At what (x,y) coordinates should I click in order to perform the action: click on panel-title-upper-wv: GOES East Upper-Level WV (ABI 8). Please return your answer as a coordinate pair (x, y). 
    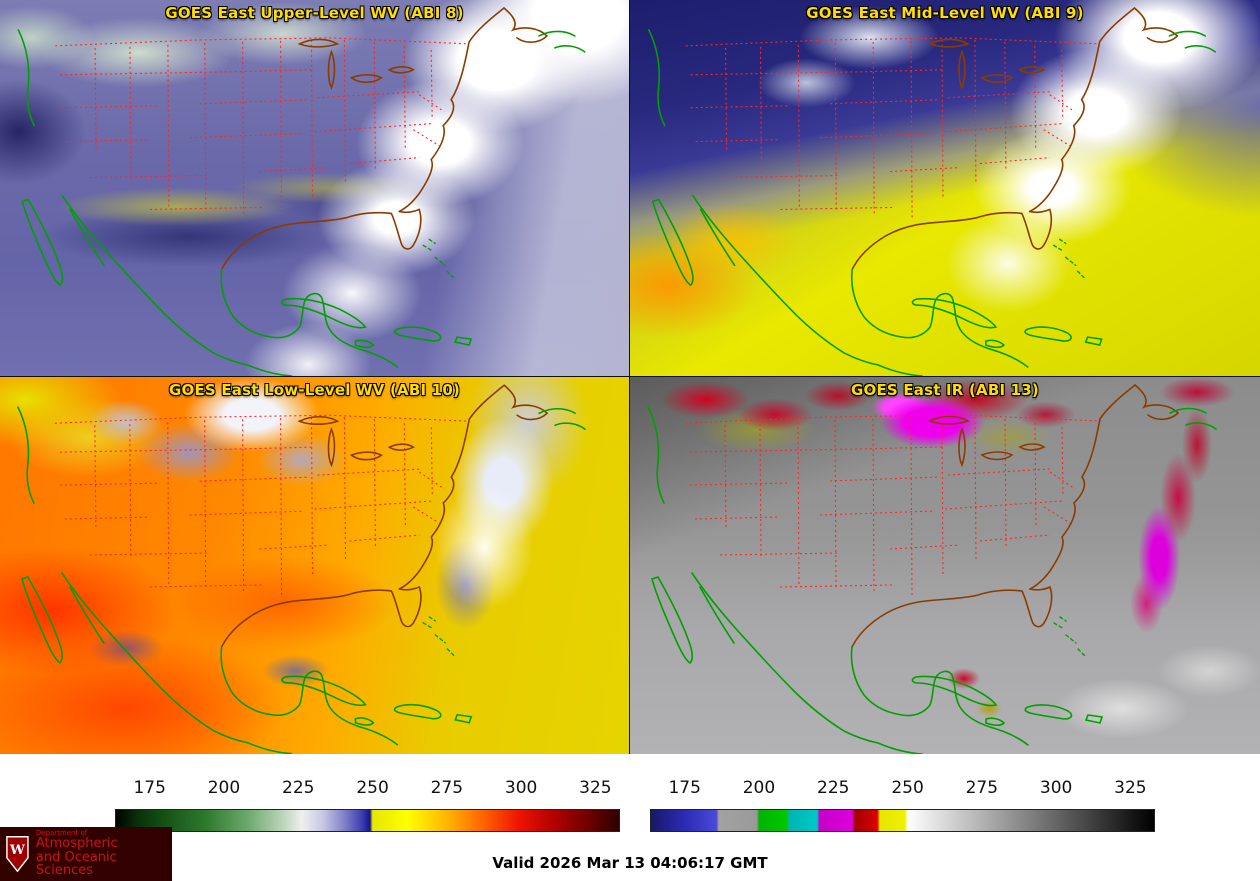
    Looking at the image, I should click on (314, 13).